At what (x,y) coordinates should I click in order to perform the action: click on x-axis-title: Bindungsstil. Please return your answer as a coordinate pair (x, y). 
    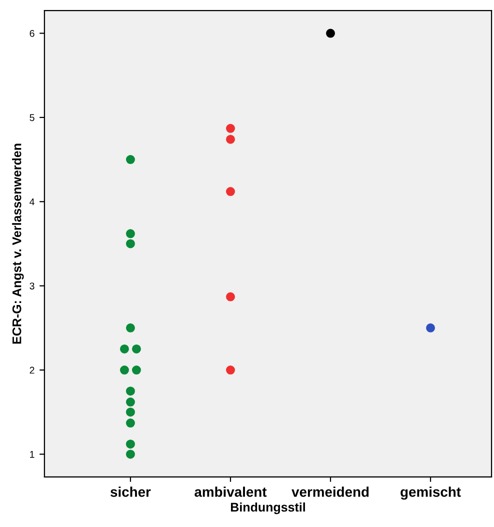
    Looking at the image, I should click on (267, 508).